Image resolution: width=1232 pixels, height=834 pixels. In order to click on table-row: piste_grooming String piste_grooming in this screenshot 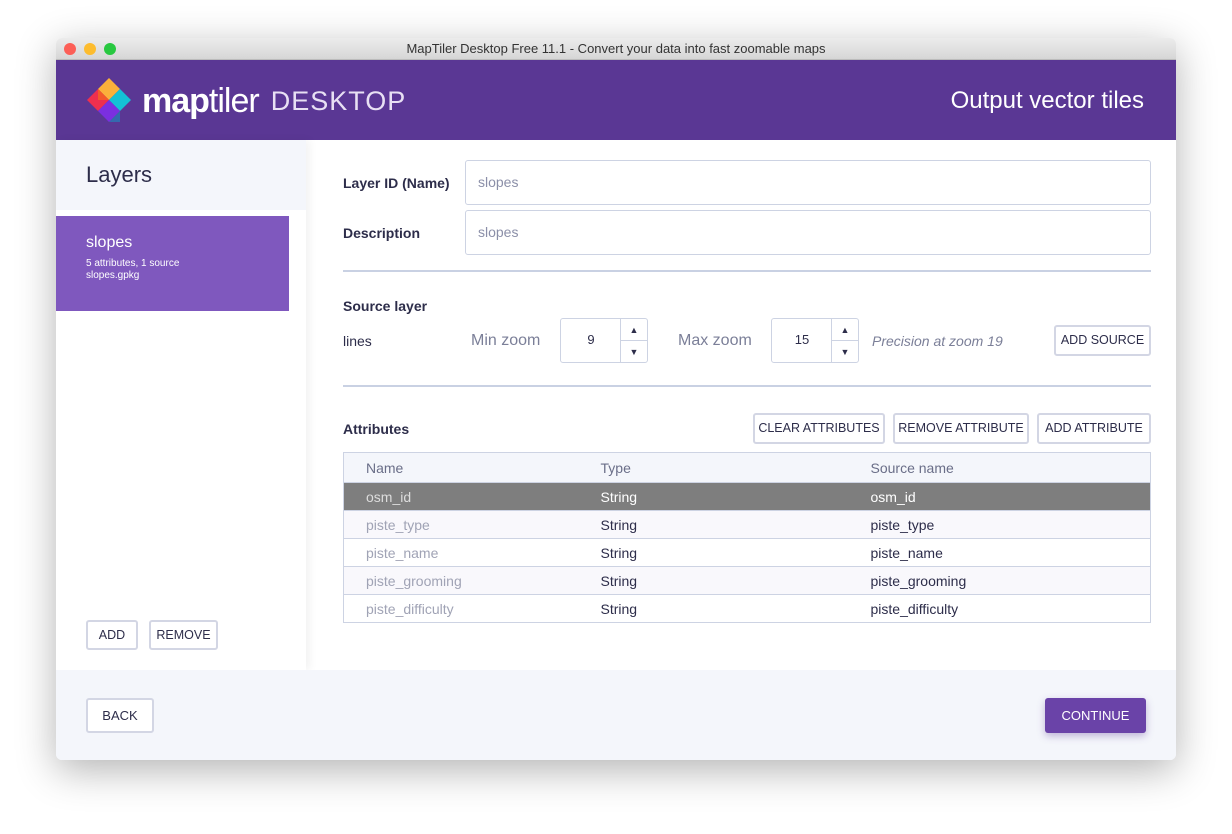, I will do `click(747, 580)`.